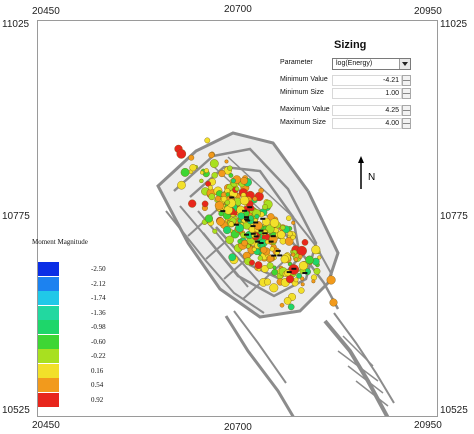 Image resolution: width=474 pixels, height=434 pixels. I want to click on parameter-label: Parameter, so click(296, 62).